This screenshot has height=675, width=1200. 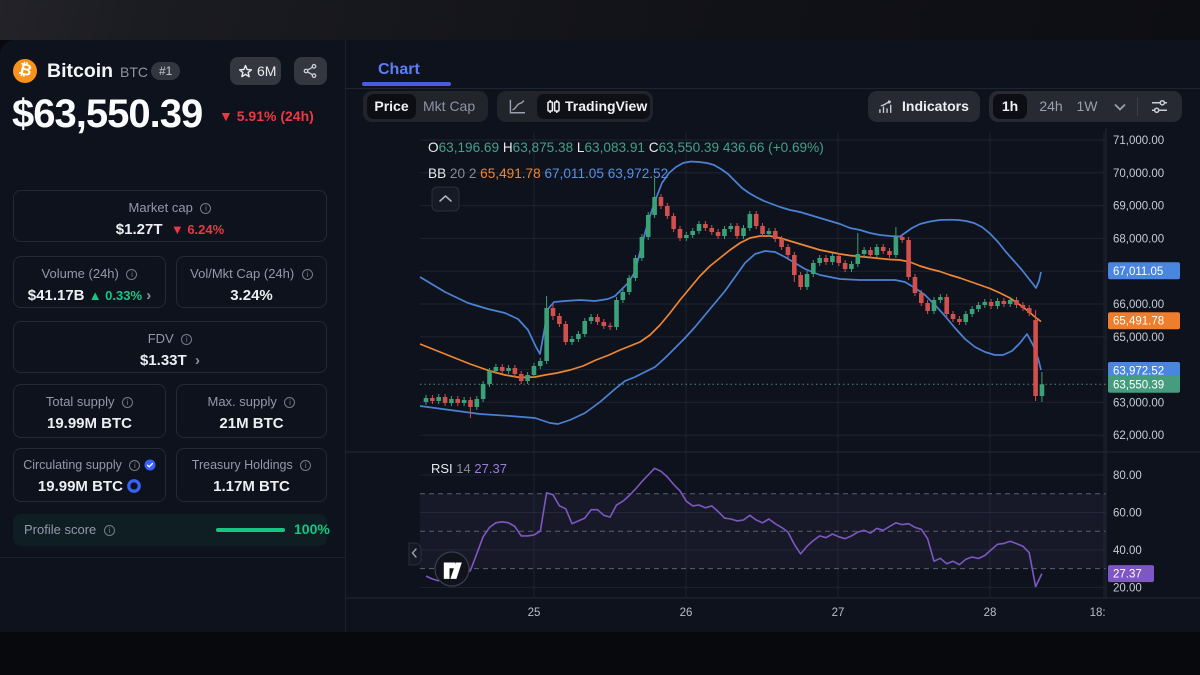 I want to click on svg-text: 26, so click(x=686, y=613).